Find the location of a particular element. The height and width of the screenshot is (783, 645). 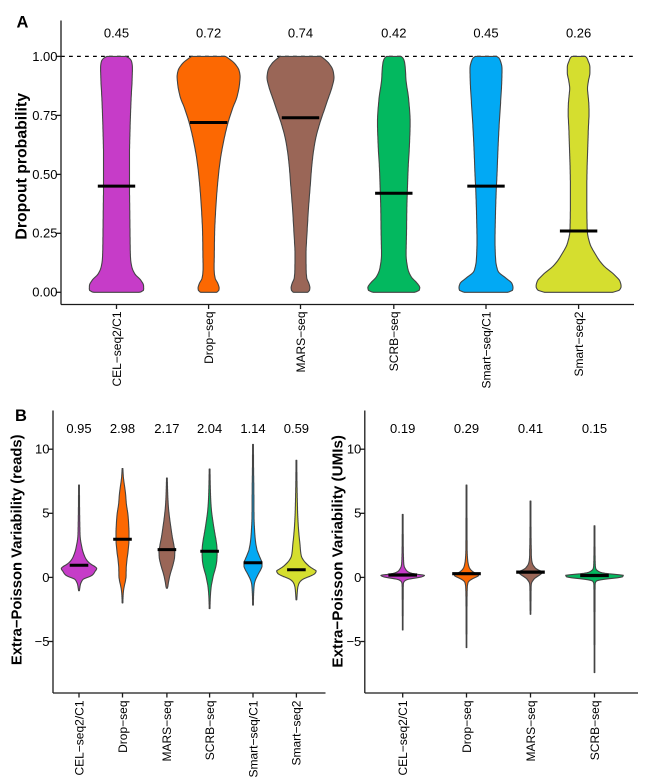

svg-text: 0.00 is located at coordinates (44, 292).